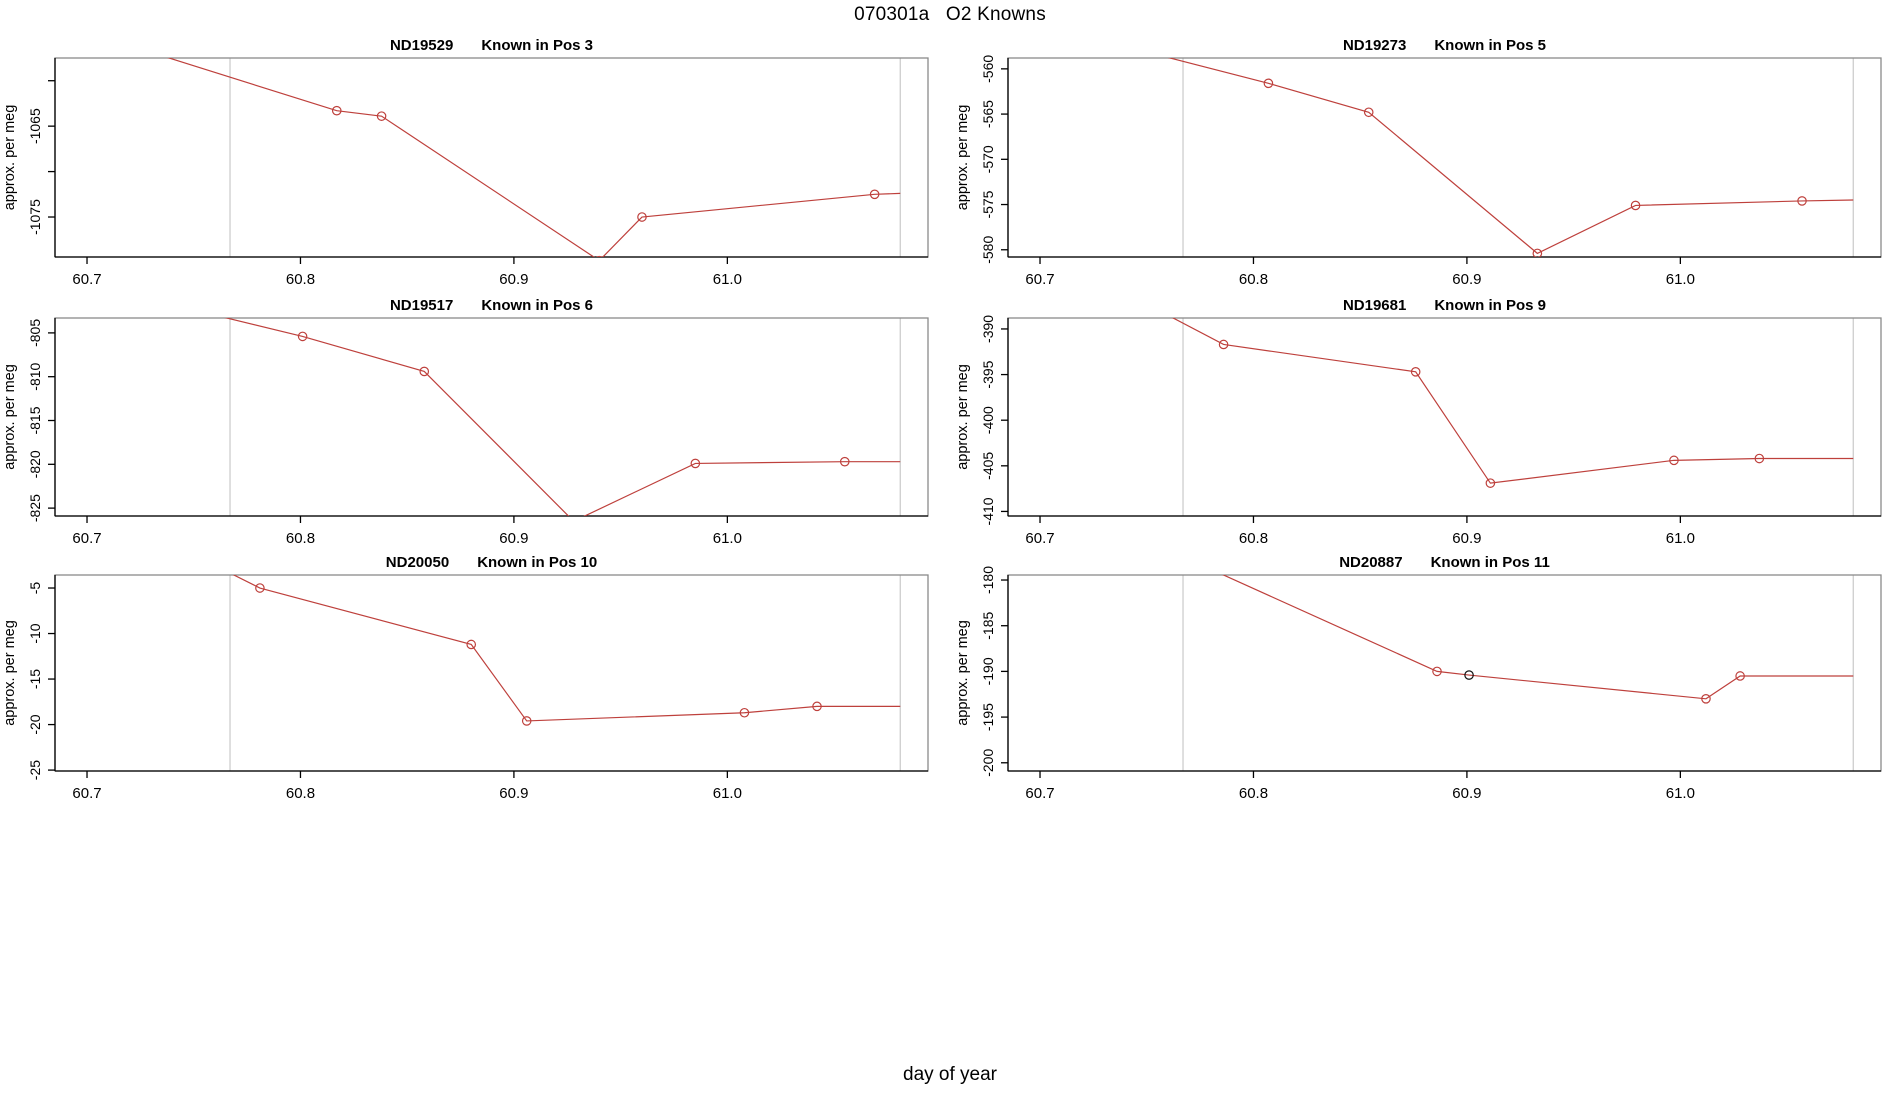 The image size is (1900, 1100). Describe the element at coordinates (988, 420) in the screenshot. I see `y-tick-label: -400` at that location.